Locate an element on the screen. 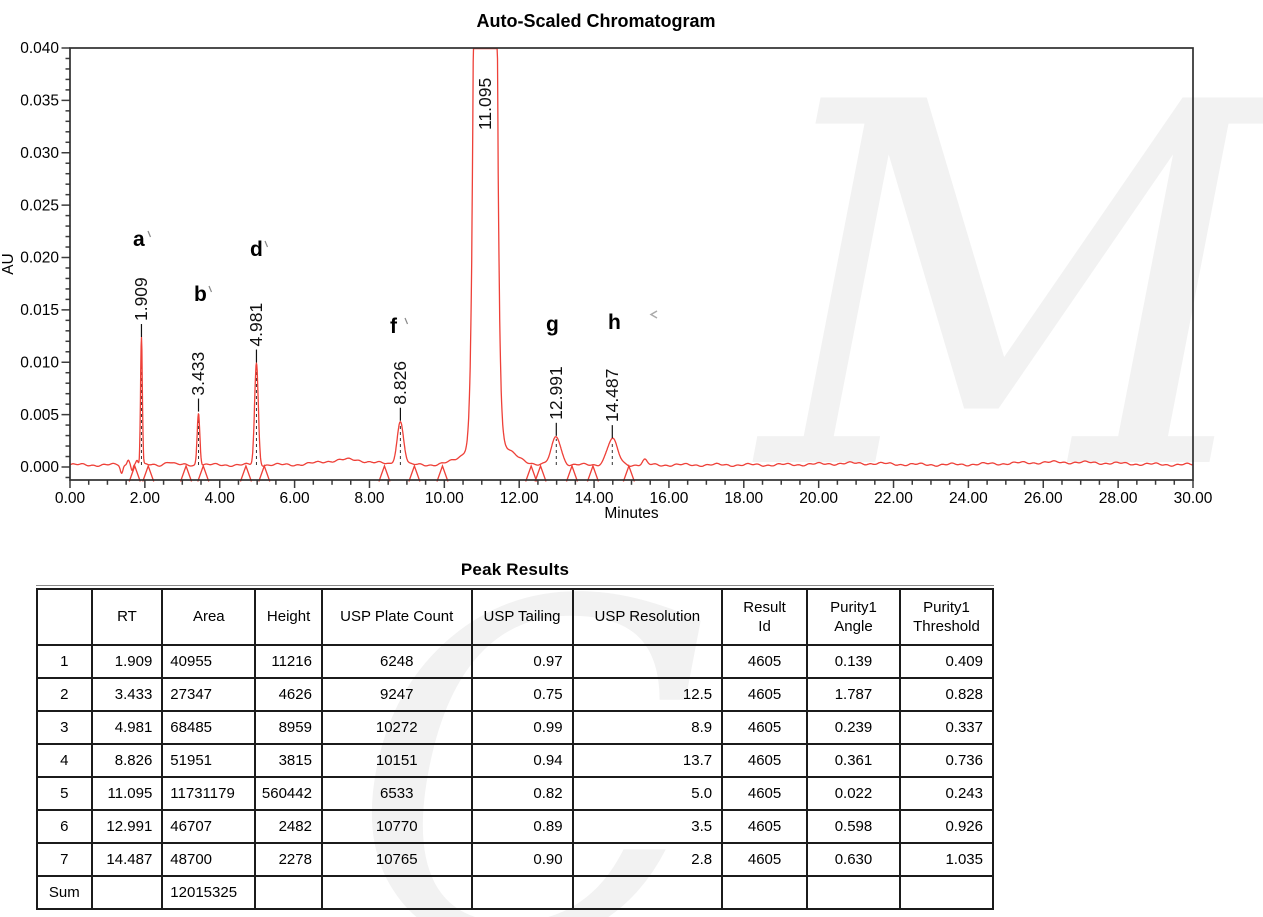 The width and height of the screenshot is (1263, 917). data-cell: 46707 is located at coordinates (209, 826).